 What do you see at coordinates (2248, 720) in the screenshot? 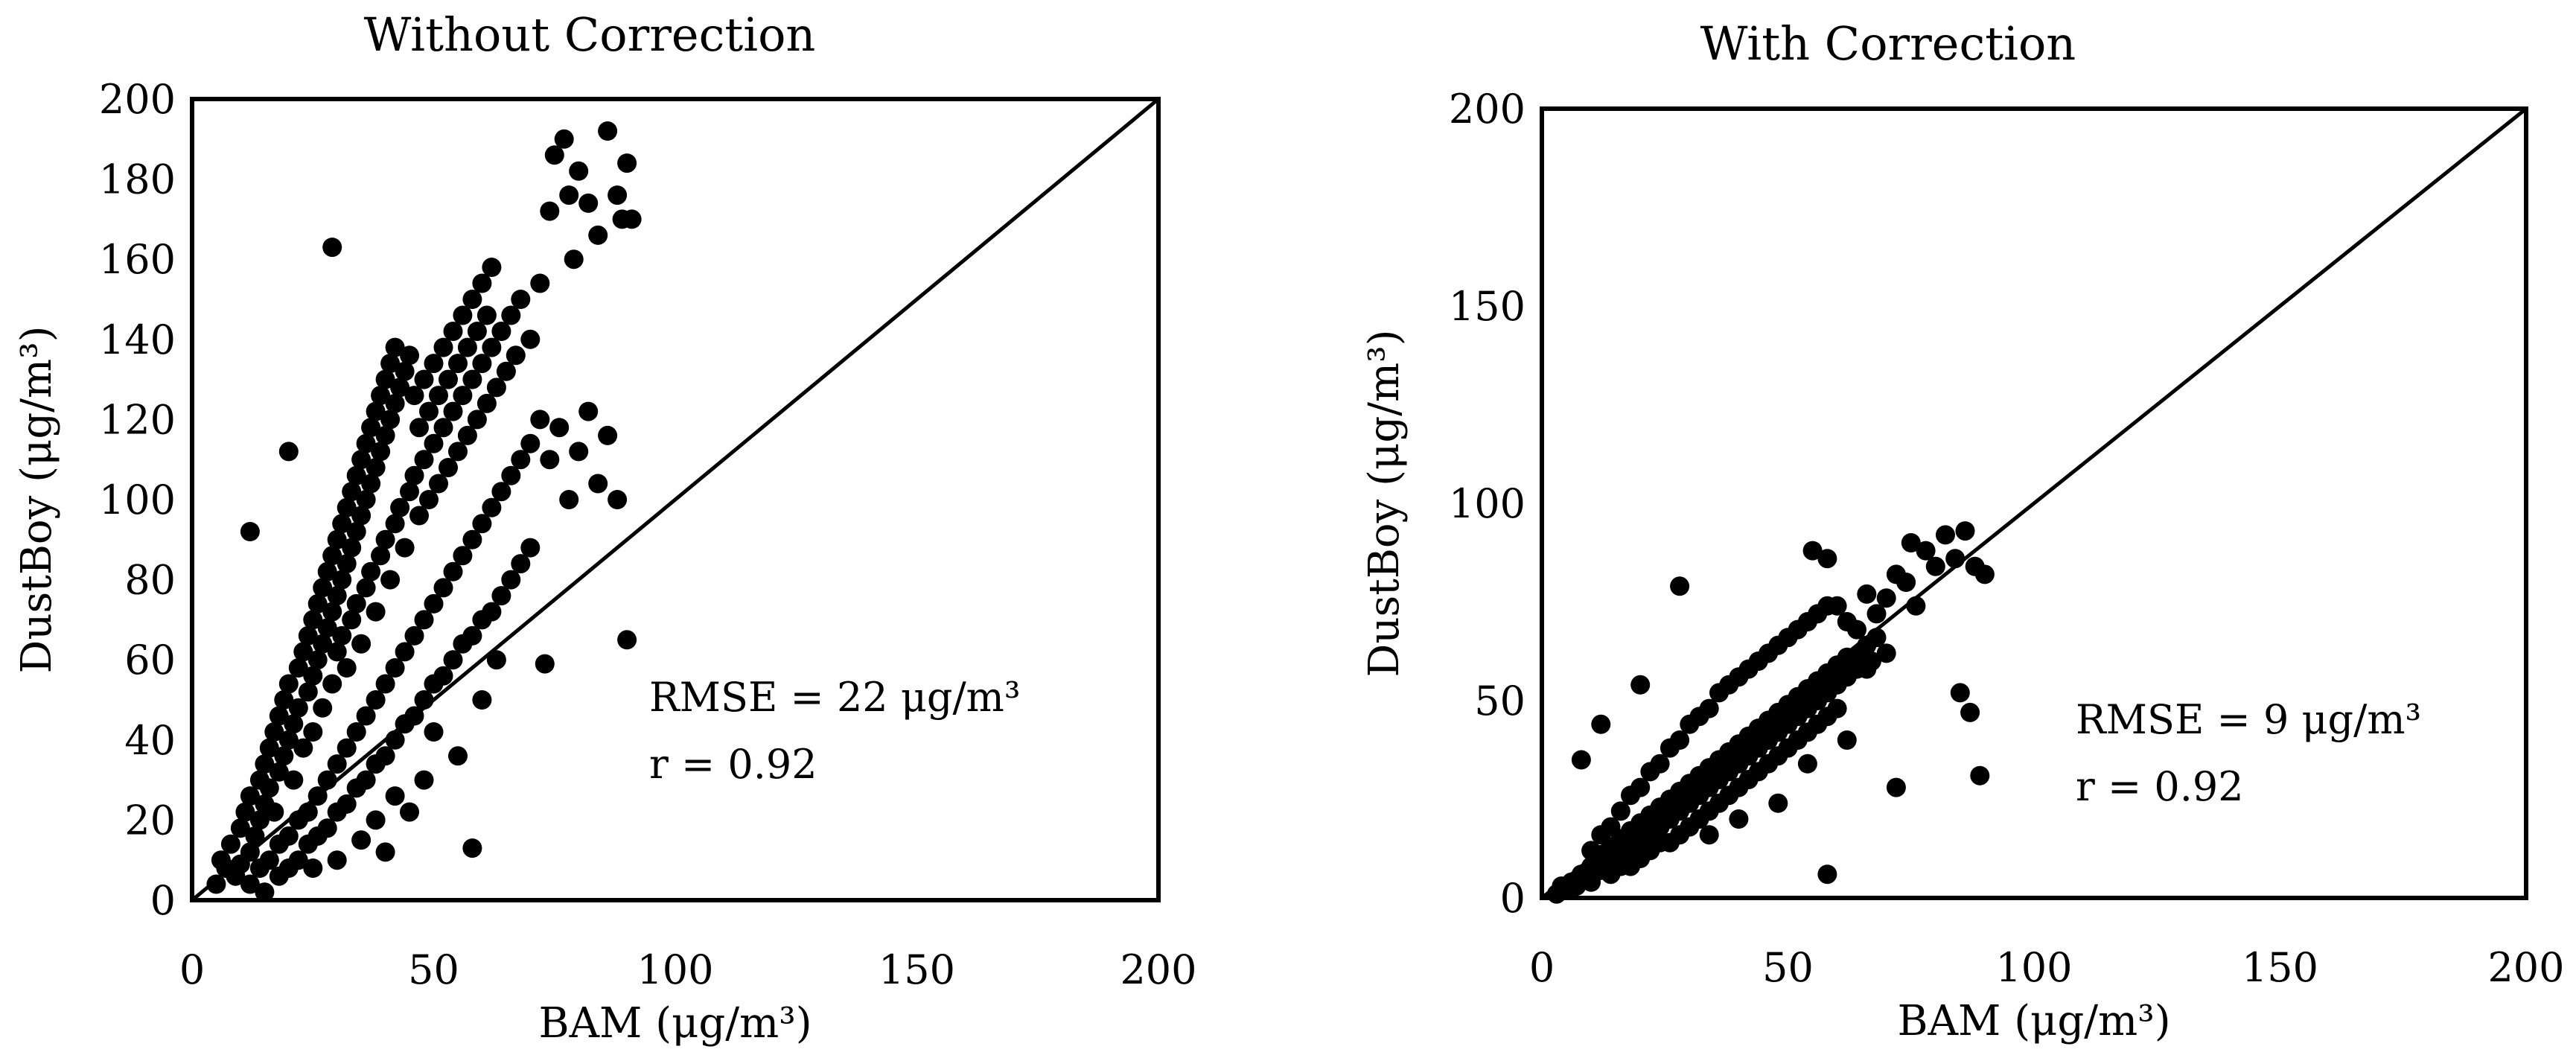
I see `chart-right-rmse-annotation: RMSE = 9 μg/m³` at bounding box center [2248, 720].